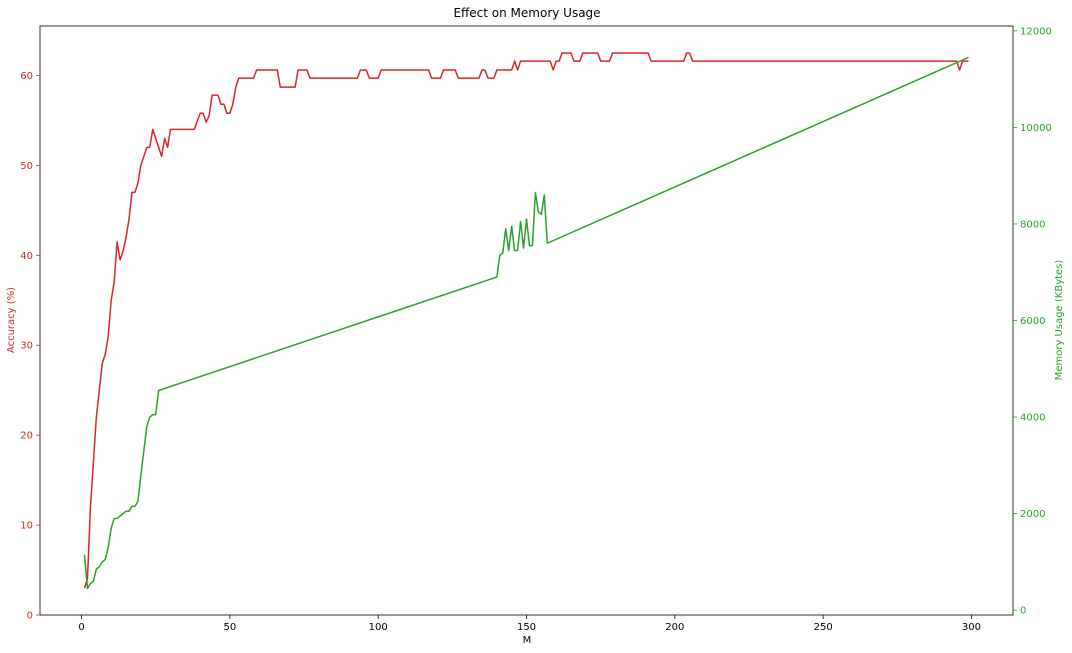  What do you see at coordinates (11, 320) in the screenshot?
I see `left-axis-title: Accuracy (%)` at bounding box center [11, 320].